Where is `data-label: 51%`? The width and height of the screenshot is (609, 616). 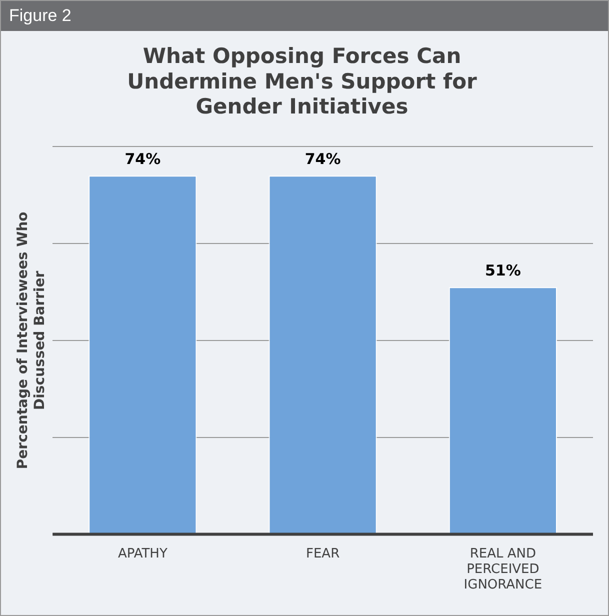
data-label: 51% is located at coordinates (502, 270).